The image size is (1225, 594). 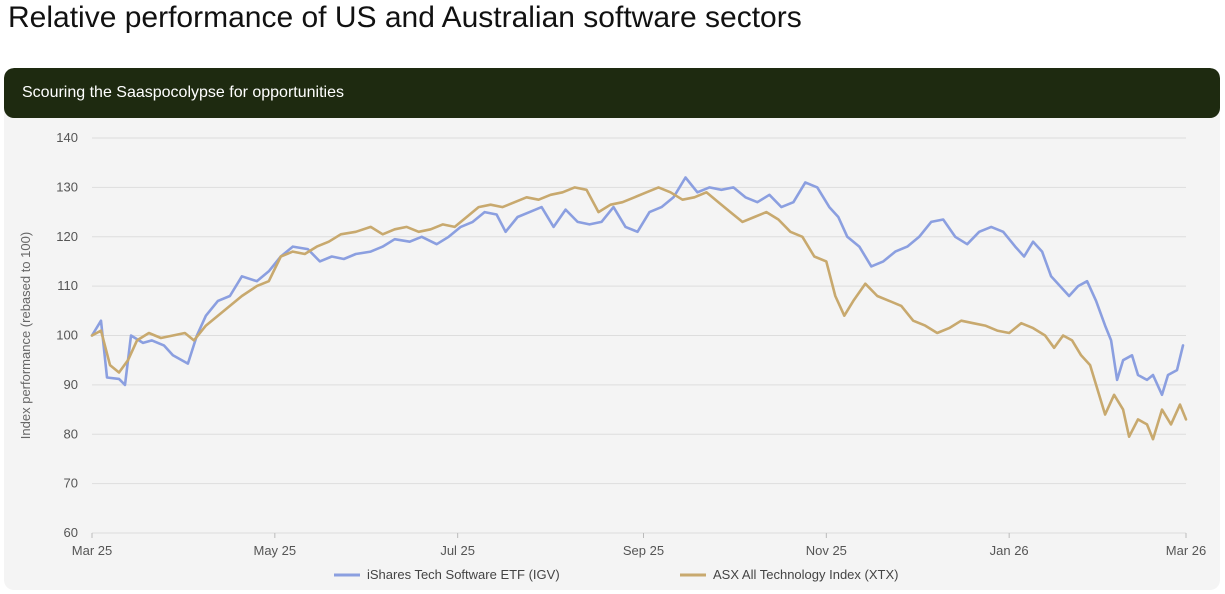 I want to click on y-tick-label: 110, so click(x=67, y=285).